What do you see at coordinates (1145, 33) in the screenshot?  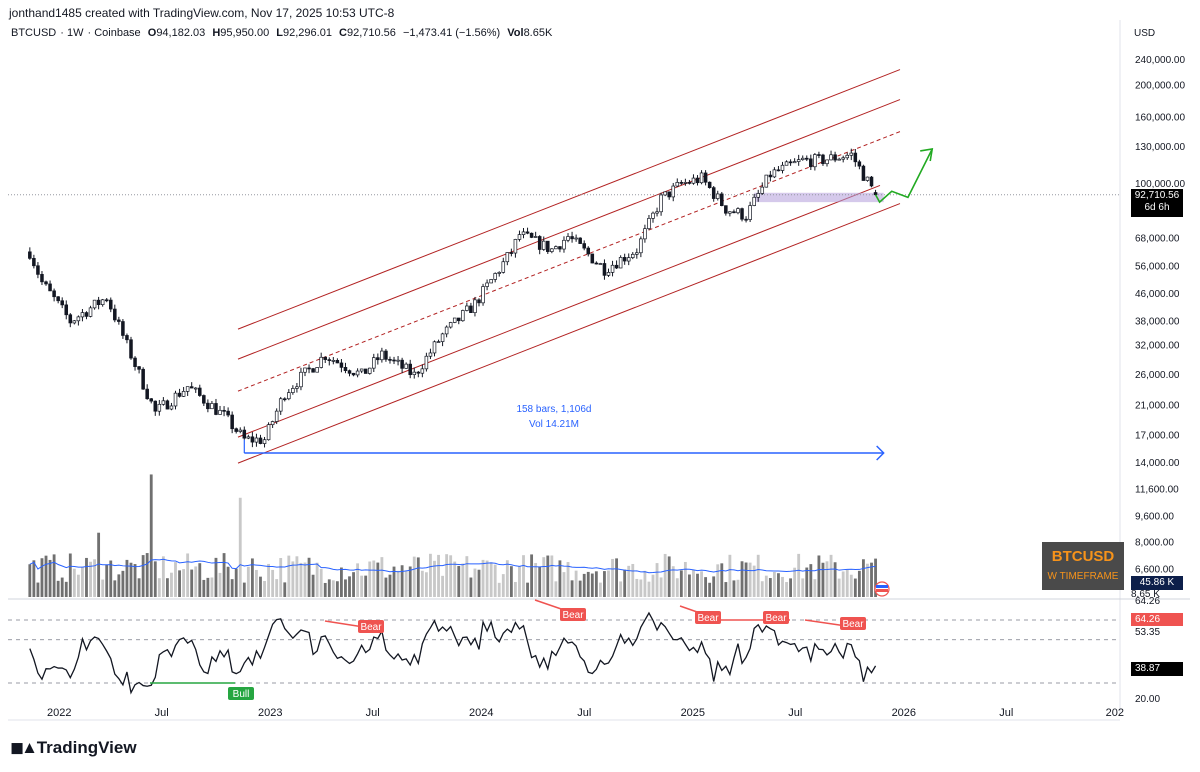 I see `currency-button: USD` at bounding box center [1145, 33].